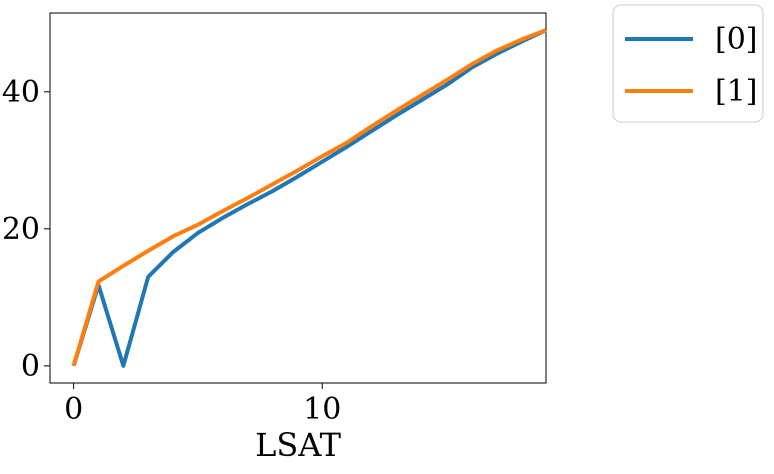  What do you see at coordinates (73, 409) in the screenshot?
I see `x-tick-label: 0` at bounding box center [73, 409].